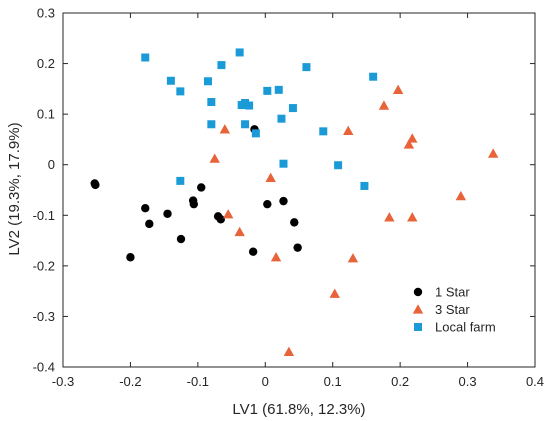  Describe the element at coordinates (63, 381) in the screenshot. I see `x-tick-label: -0.3` at that location.